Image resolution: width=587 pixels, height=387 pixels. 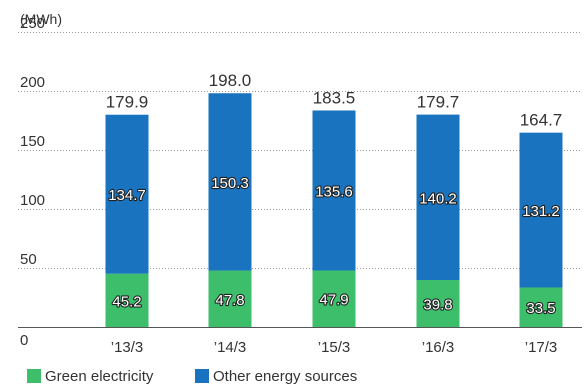 I want to click on bar-value-label: 150.3, so click(x=230, y=183).